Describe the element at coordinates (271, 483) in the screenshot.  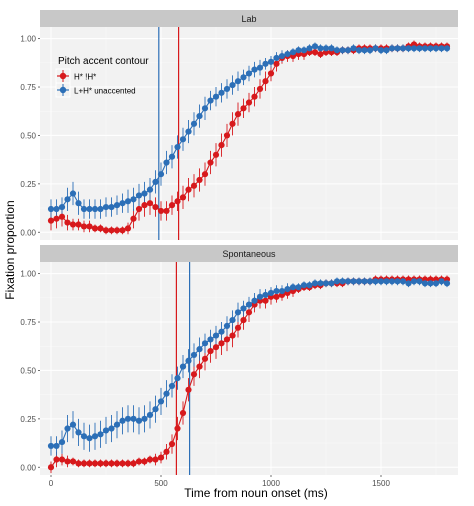
I see `x-tick-label: 1000` at that location.